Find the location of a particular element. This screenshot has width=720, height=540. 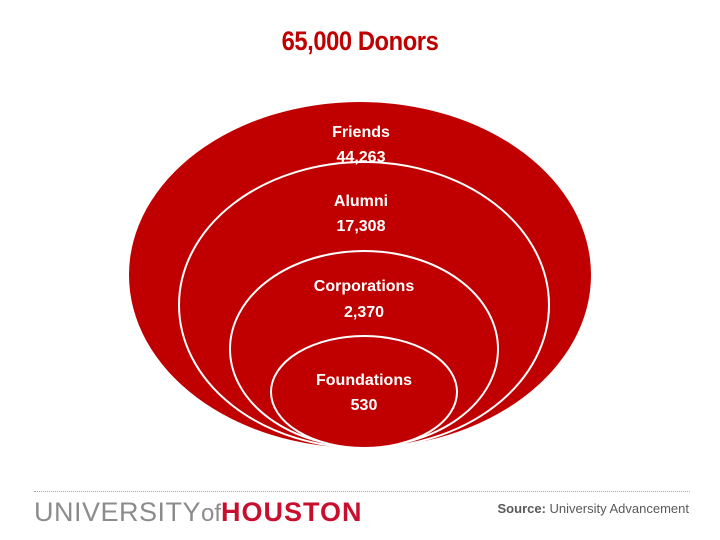

university-of-houston-logo: UNIVERSITYofHOUSTON is located at coordinates (198, 513).